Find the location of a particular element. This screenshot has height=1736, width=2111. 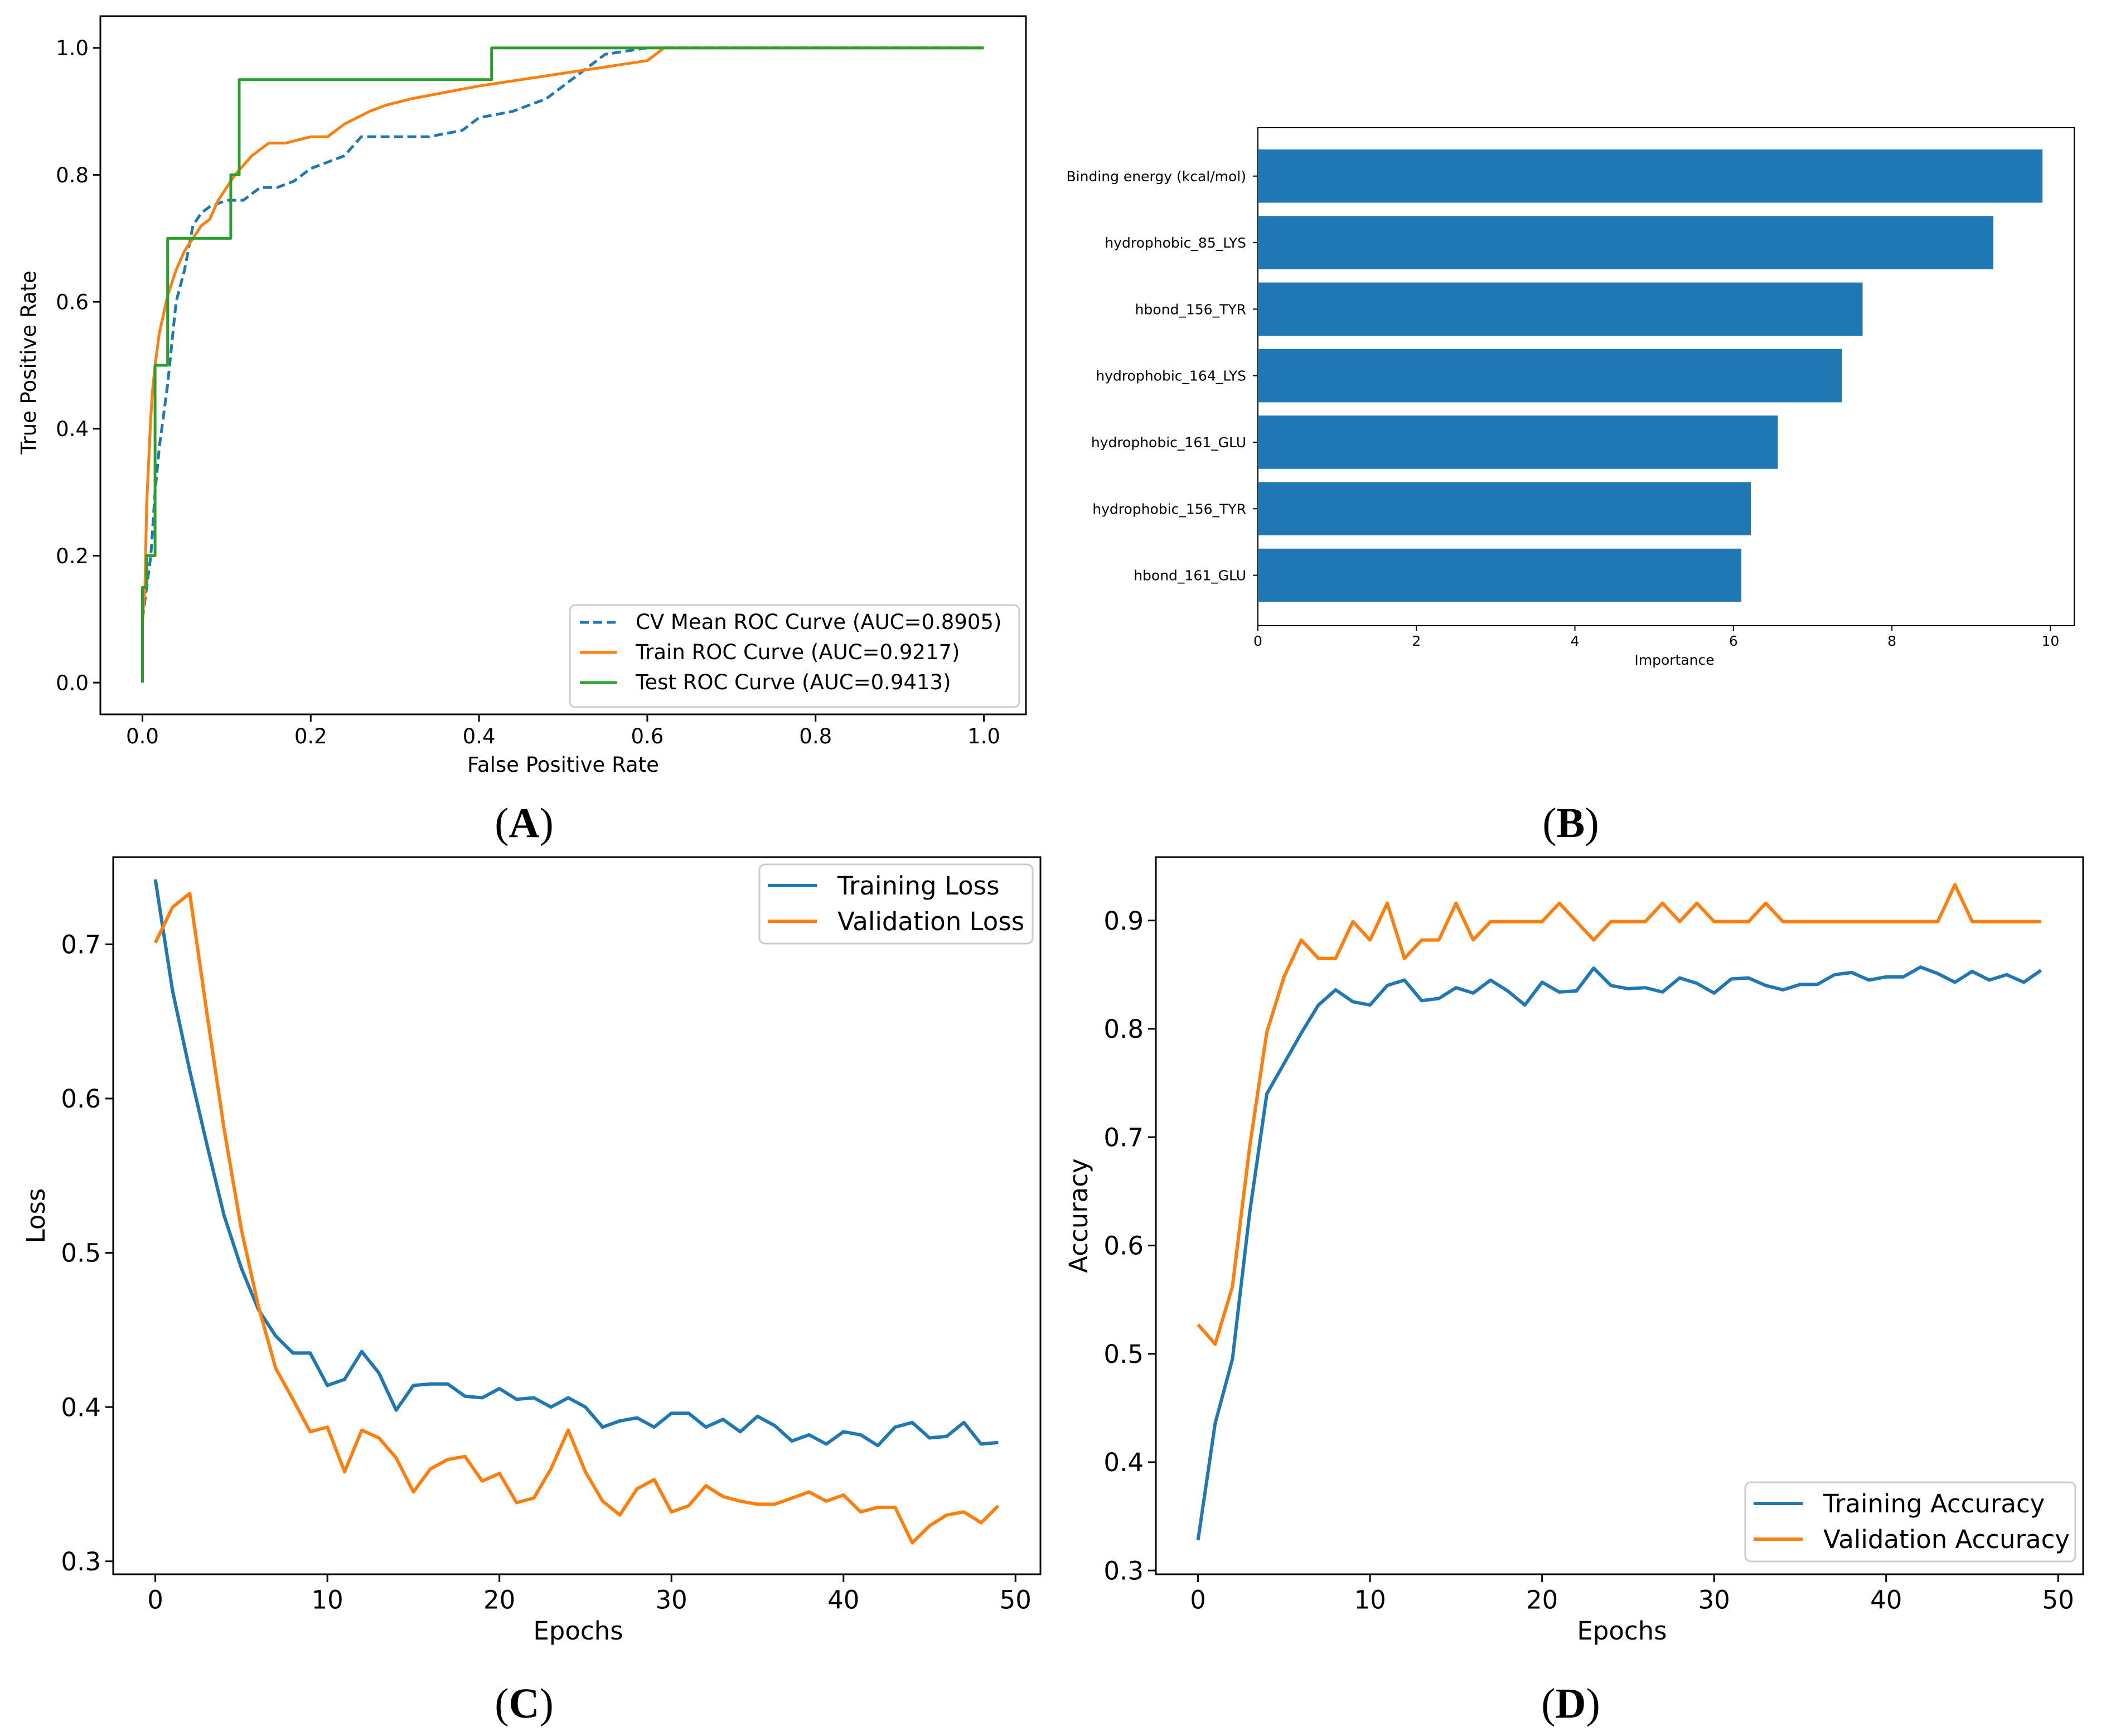

accuracy-y-tick-label: 0.4 is located at coordinates (1123, 1463).